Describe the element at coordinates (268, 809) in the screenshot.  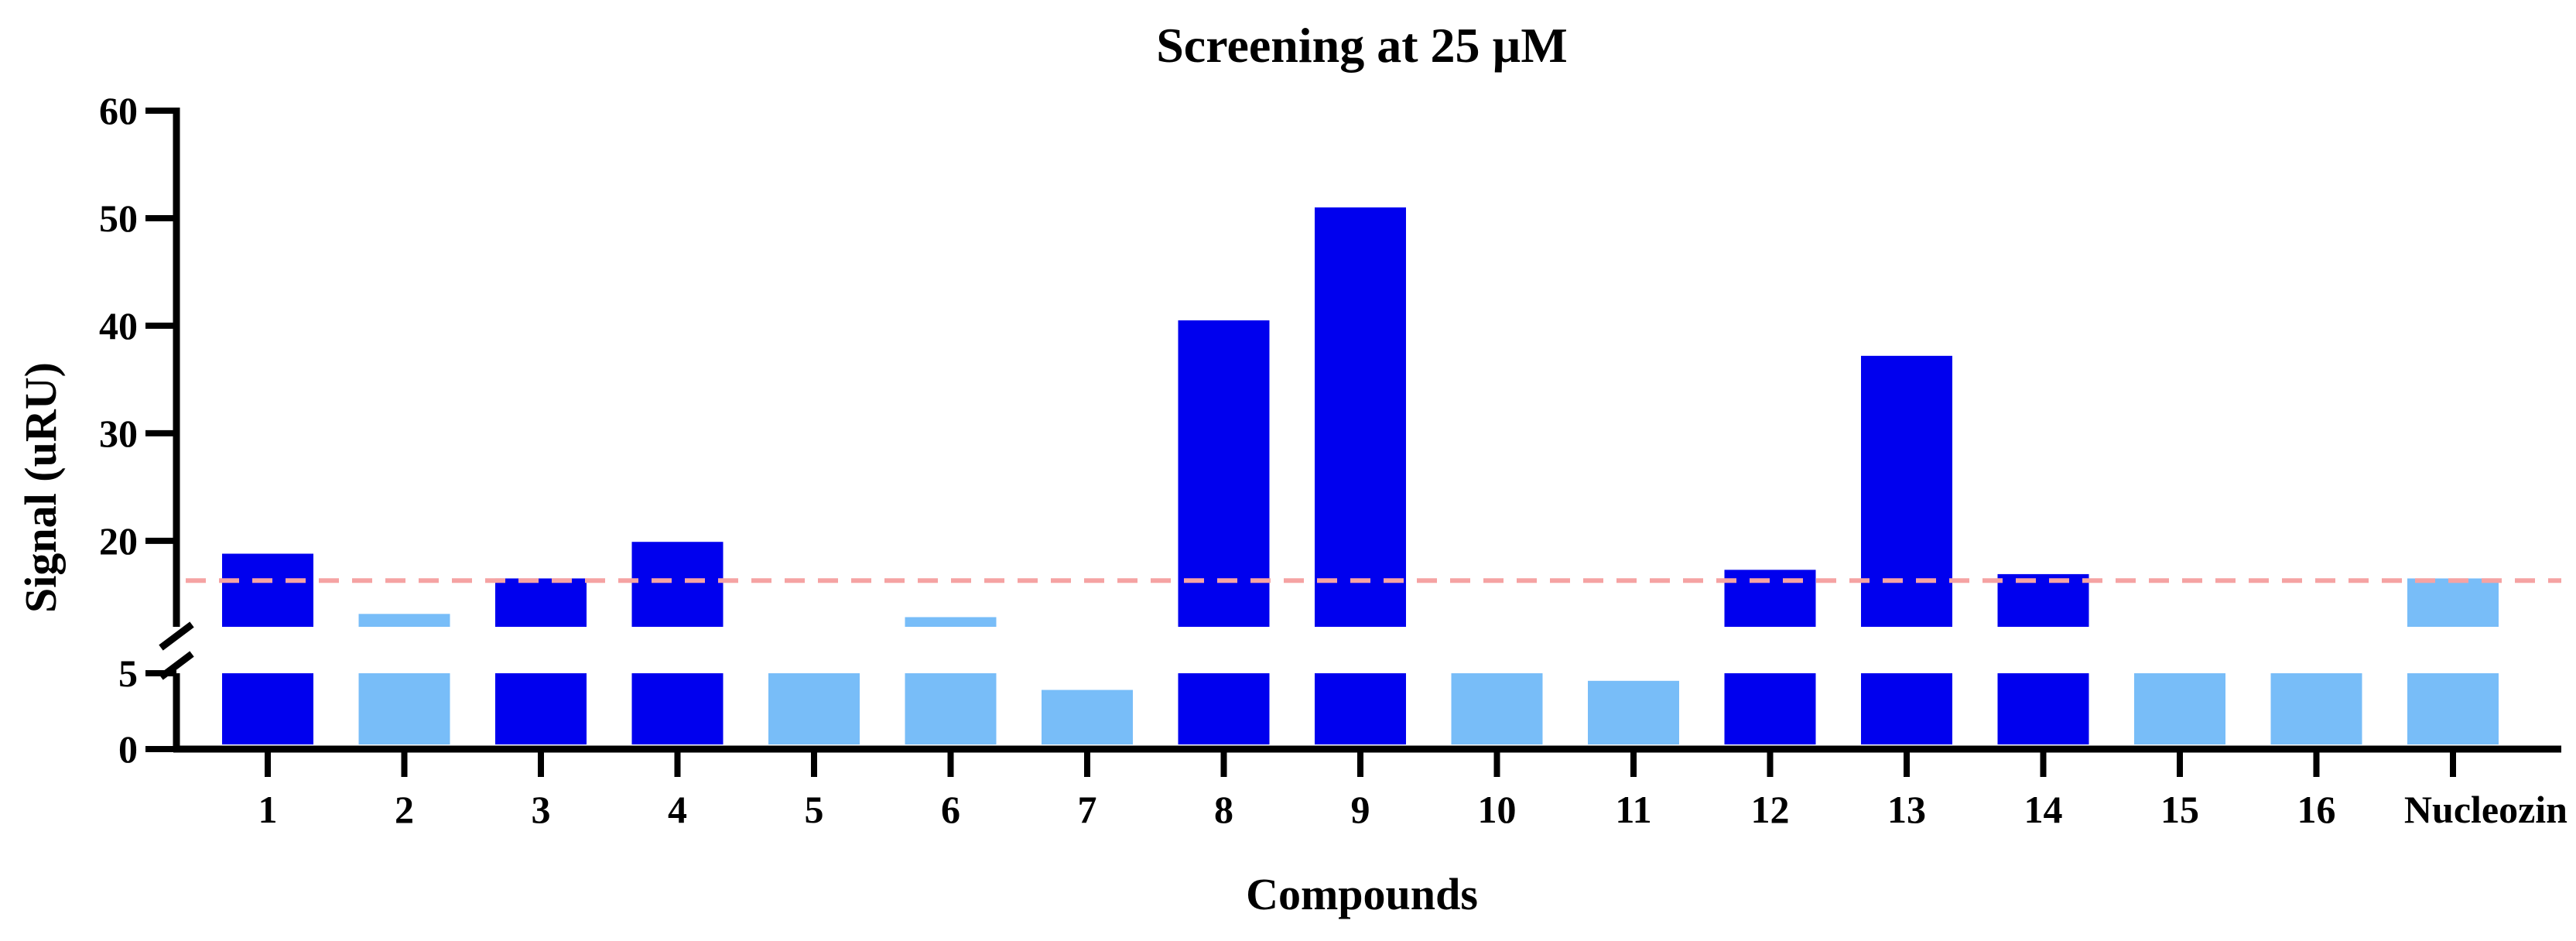
I see `x-tick-label-1: 1` at that location.